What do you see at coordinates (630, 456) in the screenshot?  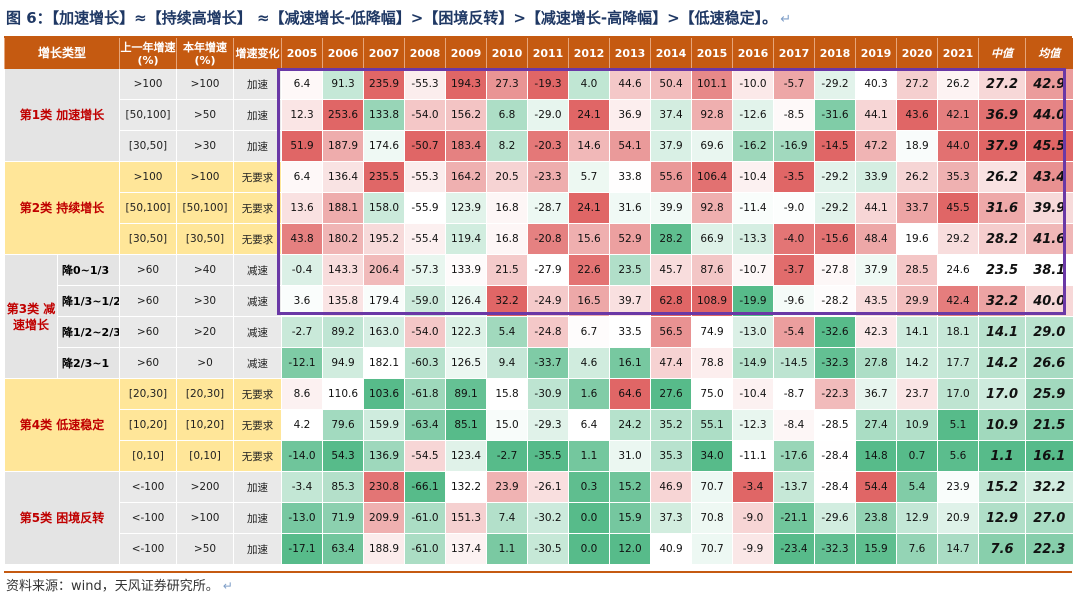 I see `value-cell: 31.0` at bounding box center [630, 456].